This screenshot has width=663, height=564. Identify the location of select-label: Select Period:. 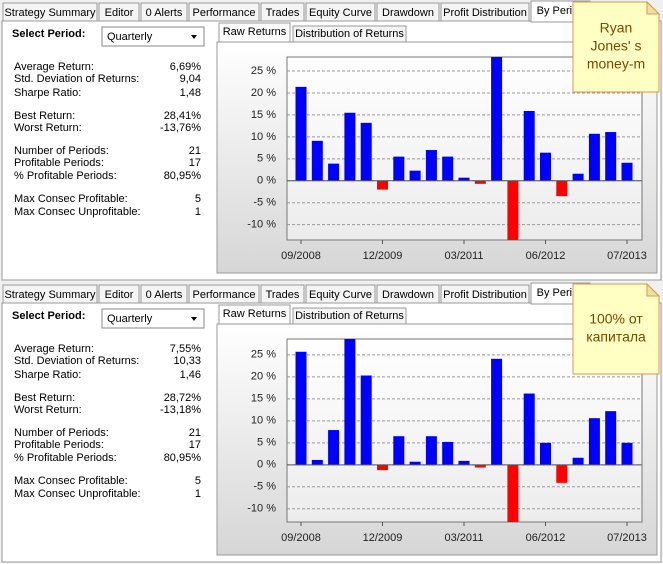
(48, 316).